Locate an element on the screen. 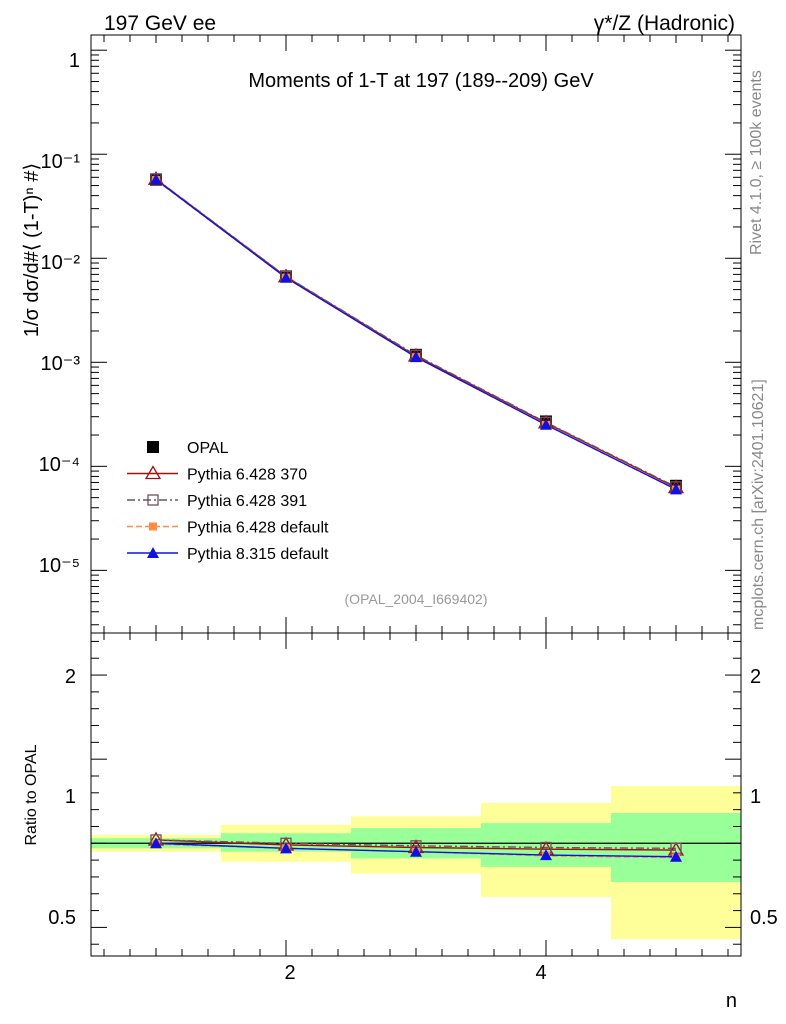 Image resolution: width=786 pixels, height=1024 pixels. y-tick-label-4: 10⁻⁴ is located at coordinates (59, 465).